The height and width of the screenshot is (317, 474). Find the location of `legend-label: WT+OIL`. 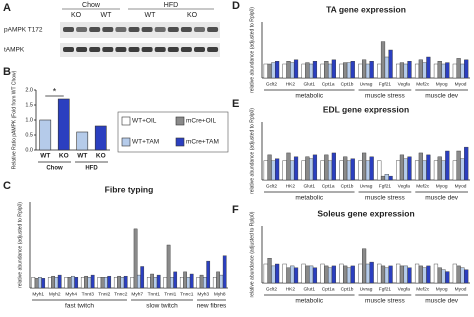

legend-label: WT+OIL is located at coordinates (144, 121).